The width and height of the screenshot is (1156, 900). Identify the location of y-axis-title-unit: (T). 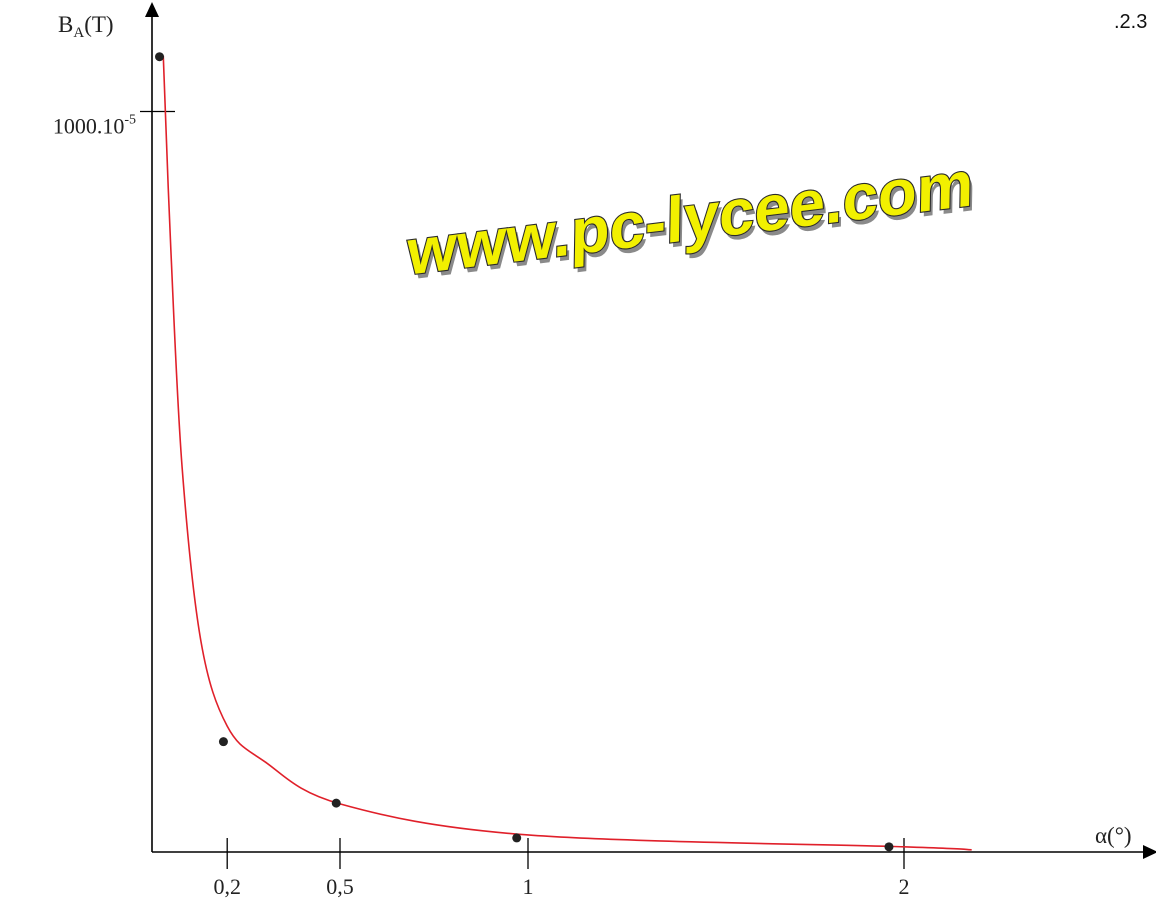
(98, 24).